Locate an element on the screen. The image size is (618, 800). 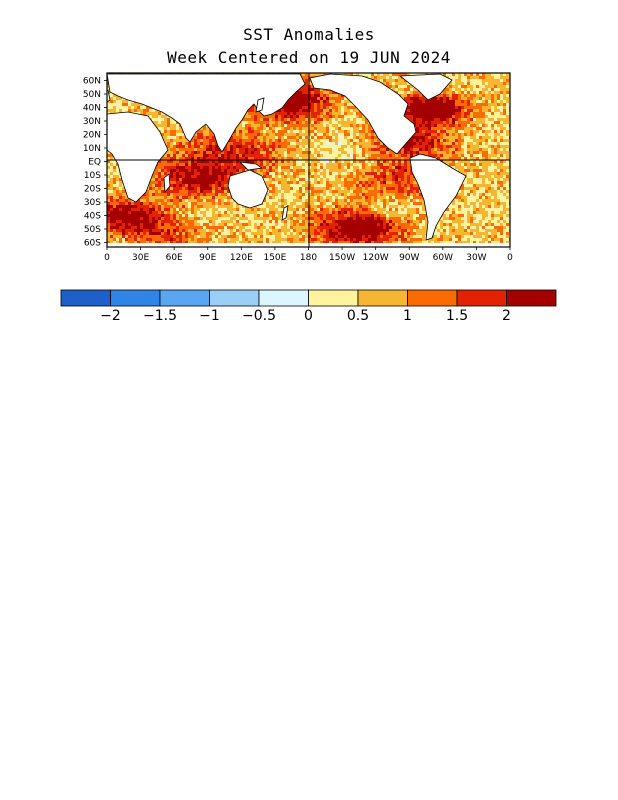
map-subtitle: Week Centered on 19 JUN 2024 is located at coordinates (309, 57).